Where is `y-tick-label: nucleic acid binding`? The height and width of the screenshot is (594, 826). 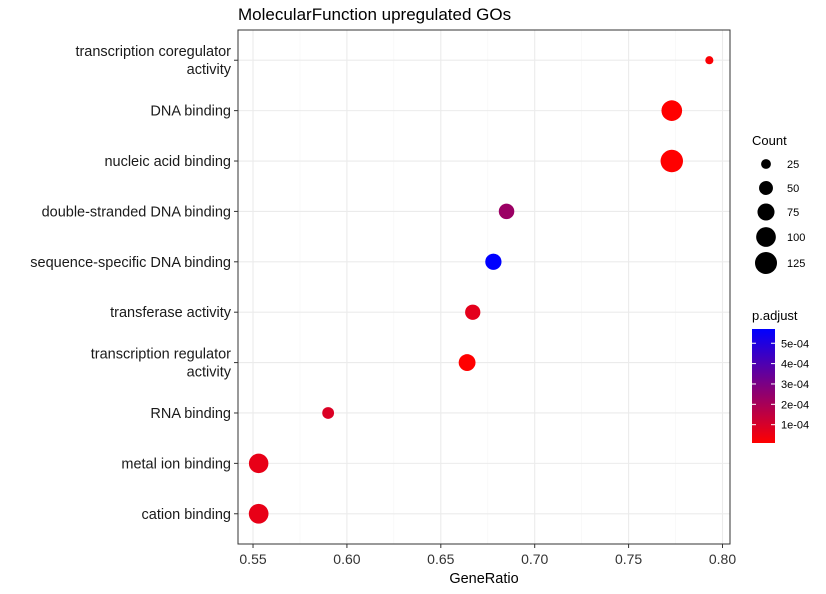
y-tick-label: nucleic acid binding is located at coordinates (167, 162).